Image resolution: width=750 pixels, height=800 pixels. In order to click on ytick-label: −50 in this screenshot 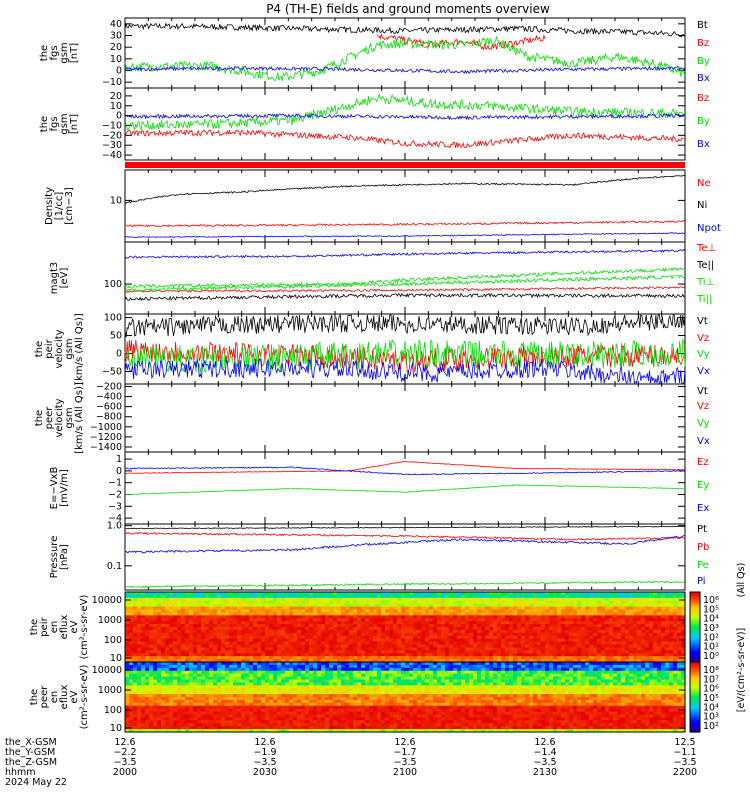, I will do `click(112, 371)`.